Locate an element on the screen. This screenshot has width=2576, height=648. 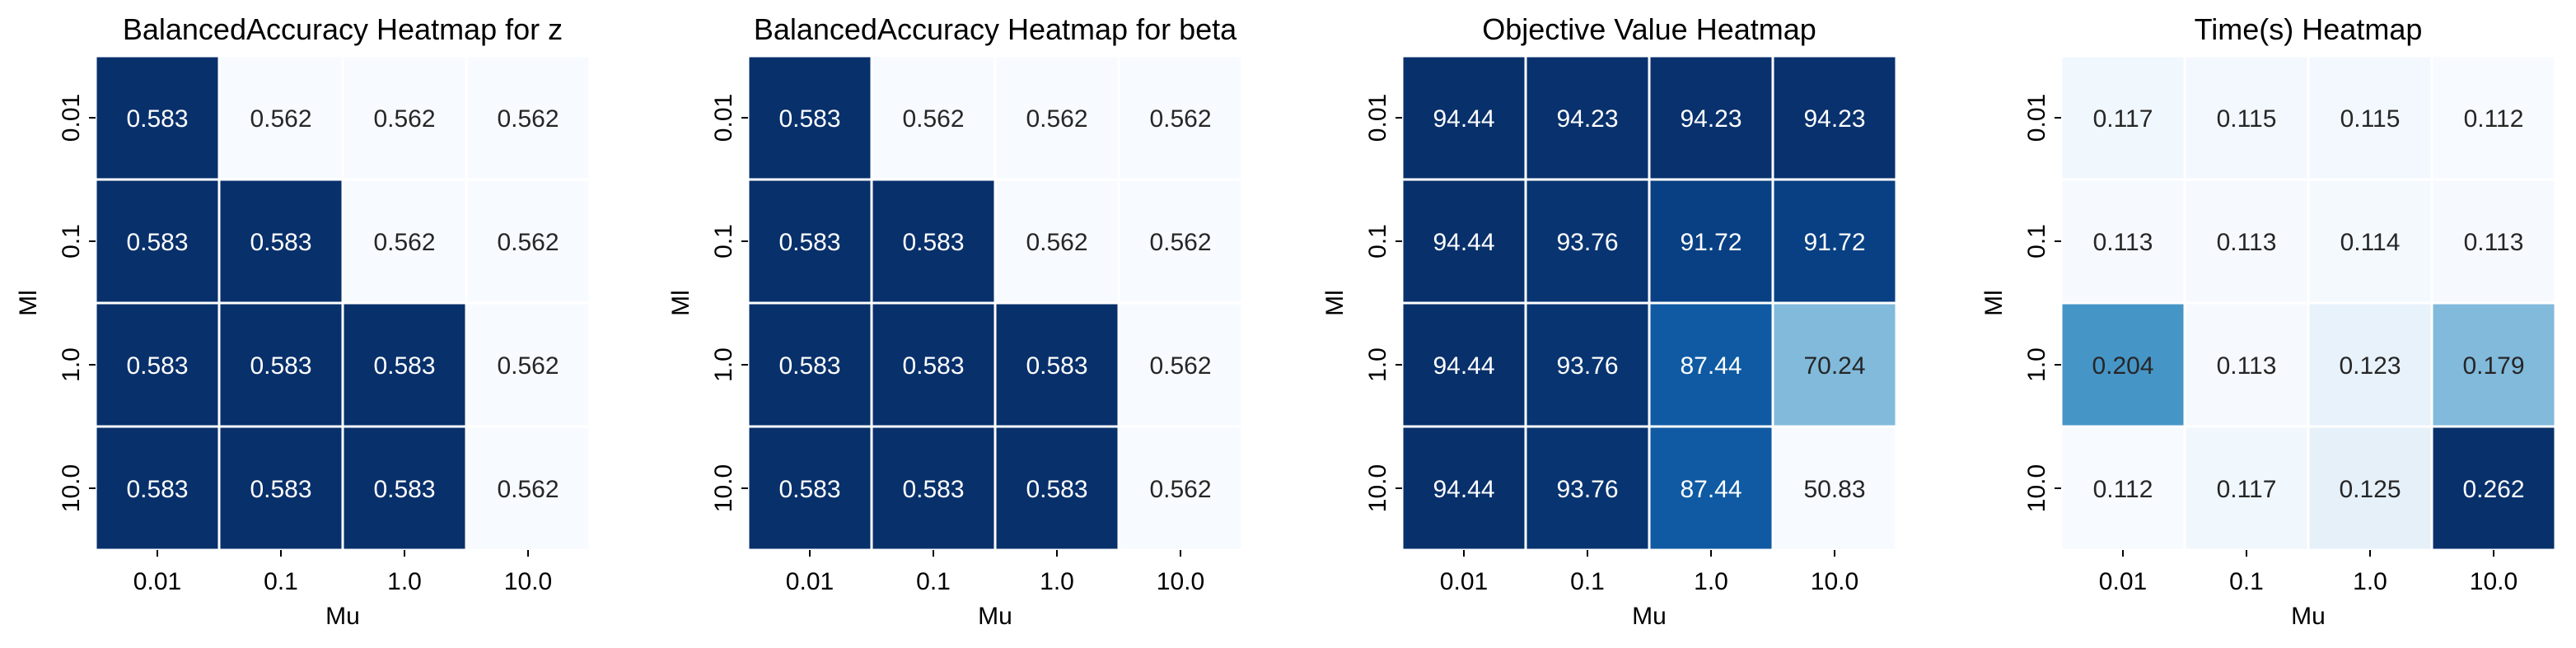
cell-value-label: 0.112 is located at coordinates (2494, 119).